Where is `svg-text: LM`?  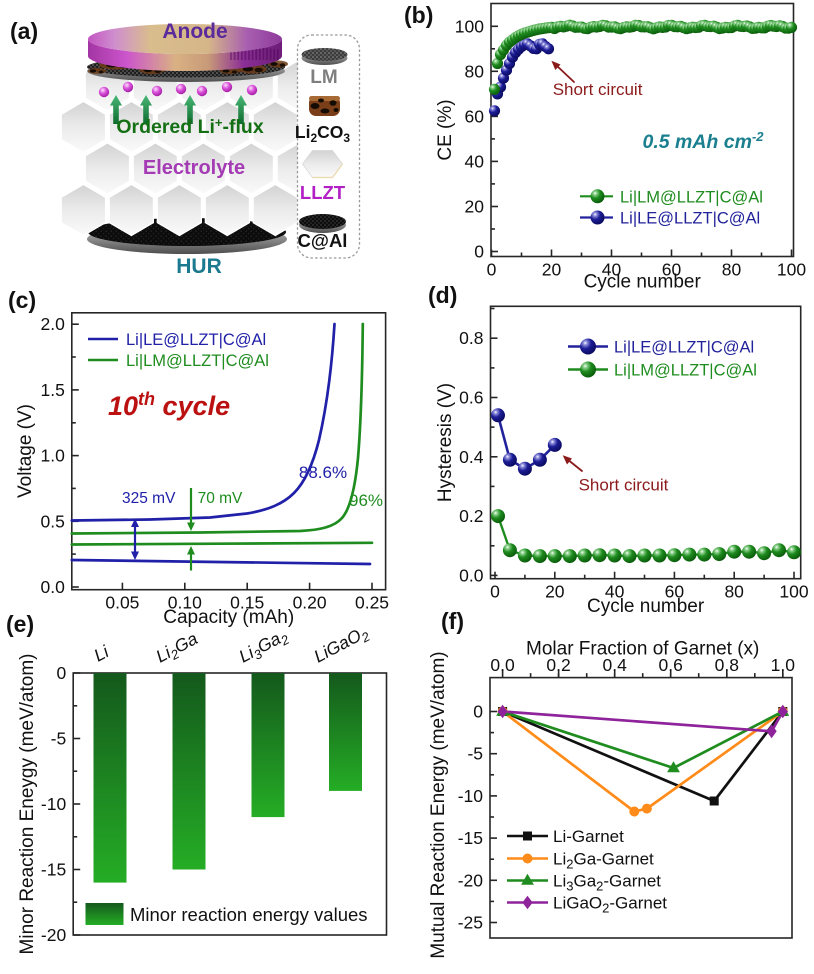
svg-text: LM is located at coordinates (323, 77).